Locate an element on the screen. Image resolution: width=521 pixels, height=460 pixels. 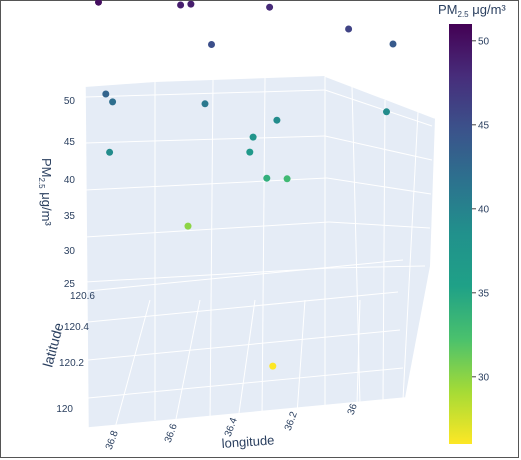
top-edge-line is located at coordinates (380, 97).